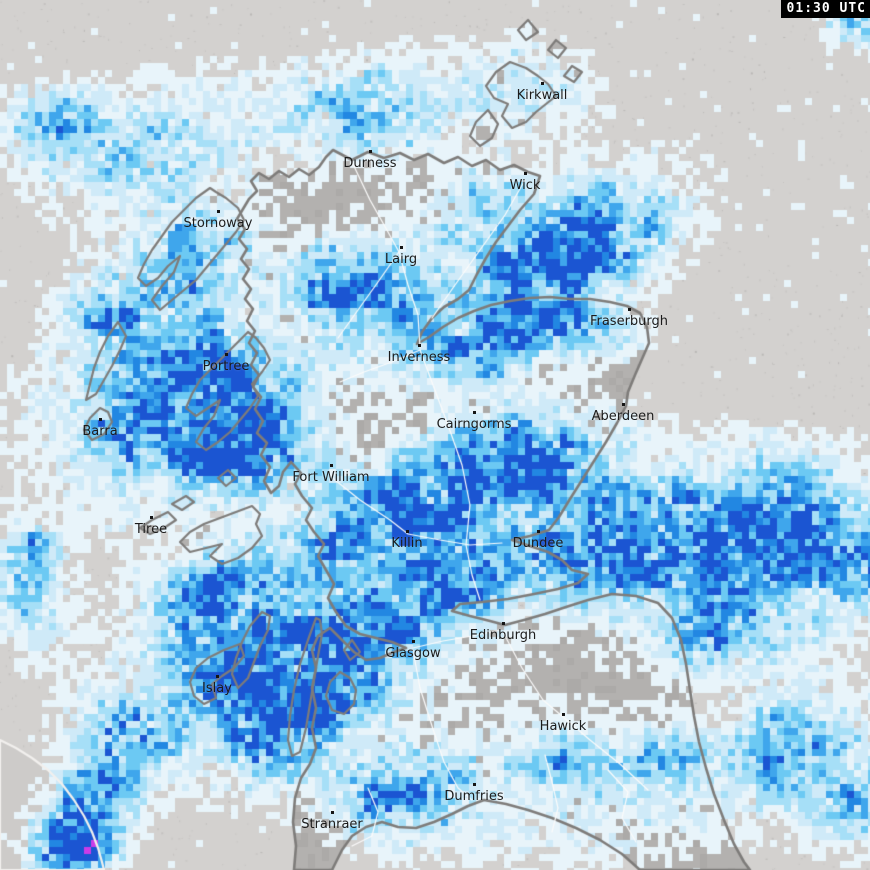 The height and width of the screenshot is (870, 870). I want to click on city-label: Lairg, so click(401, 259).